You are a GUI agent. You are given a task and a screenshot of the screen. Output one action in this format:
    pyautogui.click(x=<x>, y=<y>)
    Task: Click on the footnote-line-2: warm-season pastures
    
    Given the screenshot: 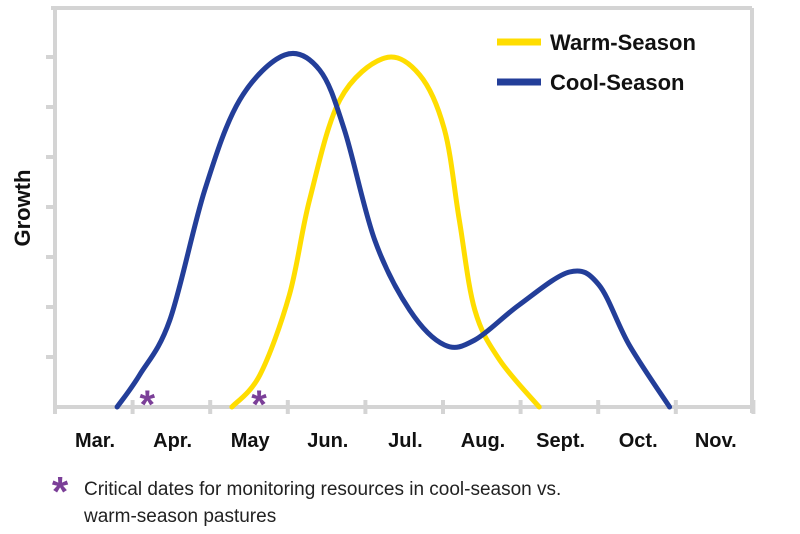 What is the action you would take?
    pyautogui.click(x=179, y=516)
    